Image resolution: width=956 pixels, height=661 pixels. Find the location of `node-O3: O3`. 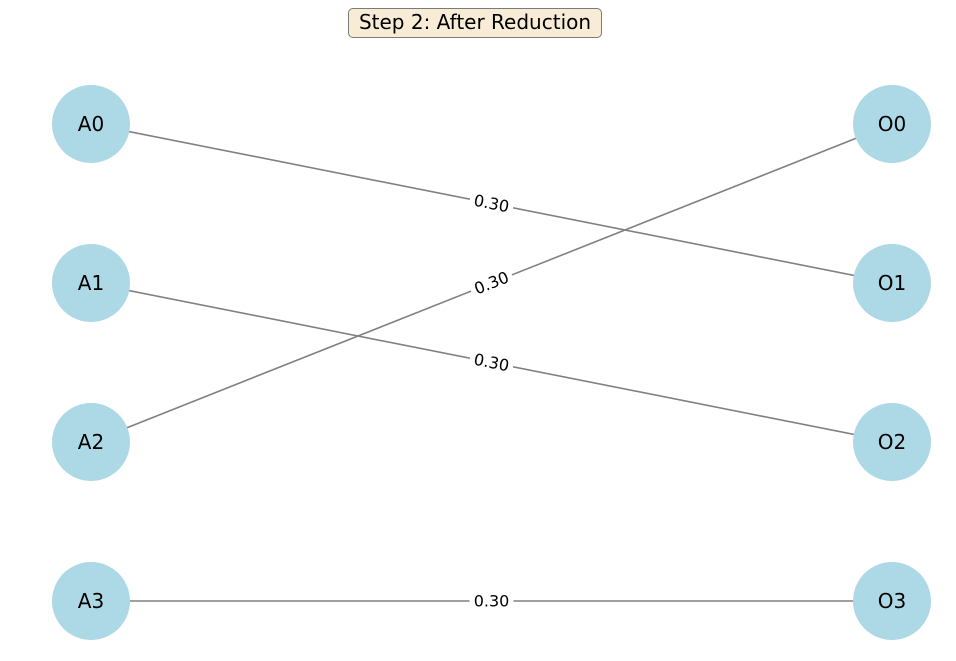

node-O3: O3 is located at coordinates (892, 601).